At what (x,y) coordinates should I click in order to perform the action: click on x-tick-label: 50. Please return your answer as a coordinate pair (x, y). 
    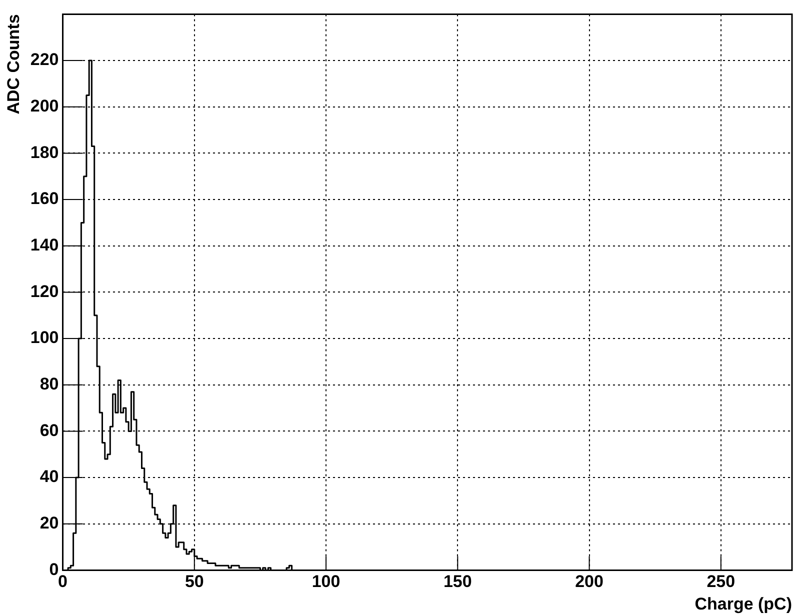
    Looking at the image, I should click on (194, 582).